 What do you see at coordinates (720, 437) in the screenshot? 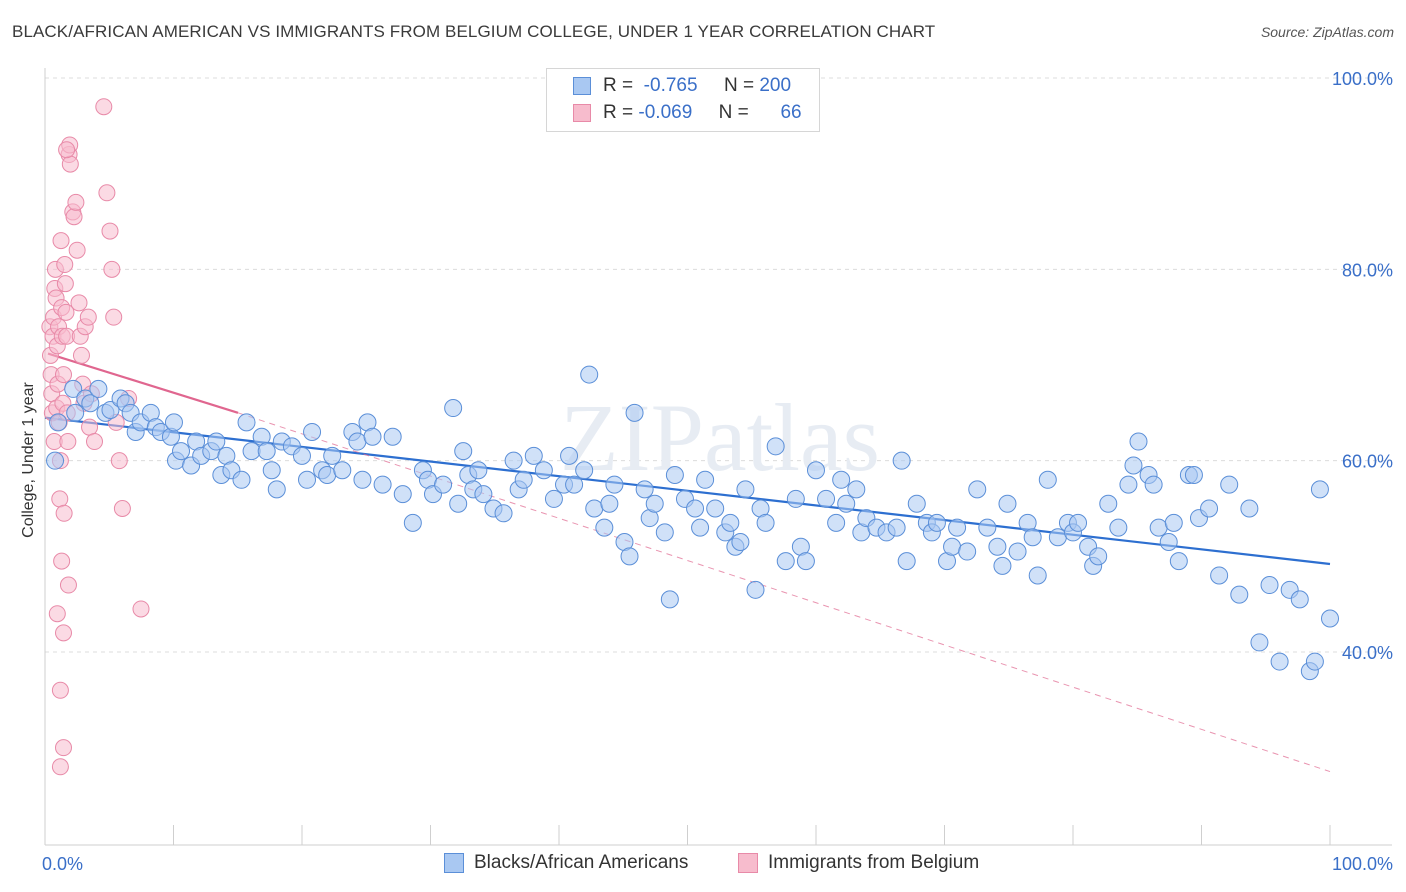
I see `watermark: ZIPatlas` at bounding box center [720, 437].